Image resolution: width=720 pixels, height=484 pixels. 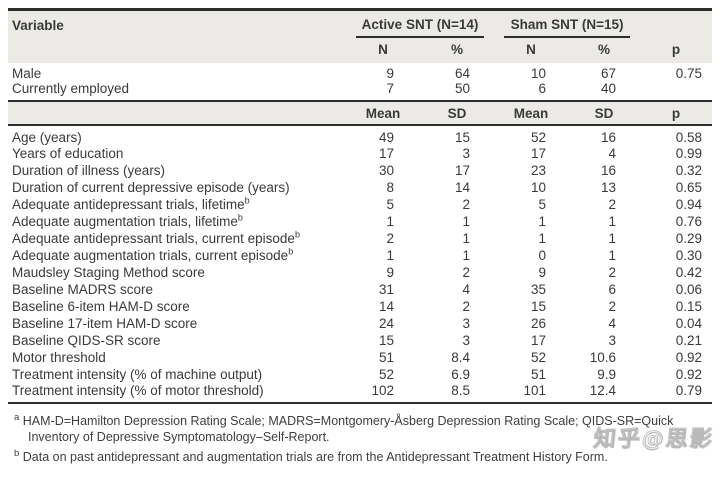 I want to click on sham-sd-header: SD, so click(x=604, y=113).